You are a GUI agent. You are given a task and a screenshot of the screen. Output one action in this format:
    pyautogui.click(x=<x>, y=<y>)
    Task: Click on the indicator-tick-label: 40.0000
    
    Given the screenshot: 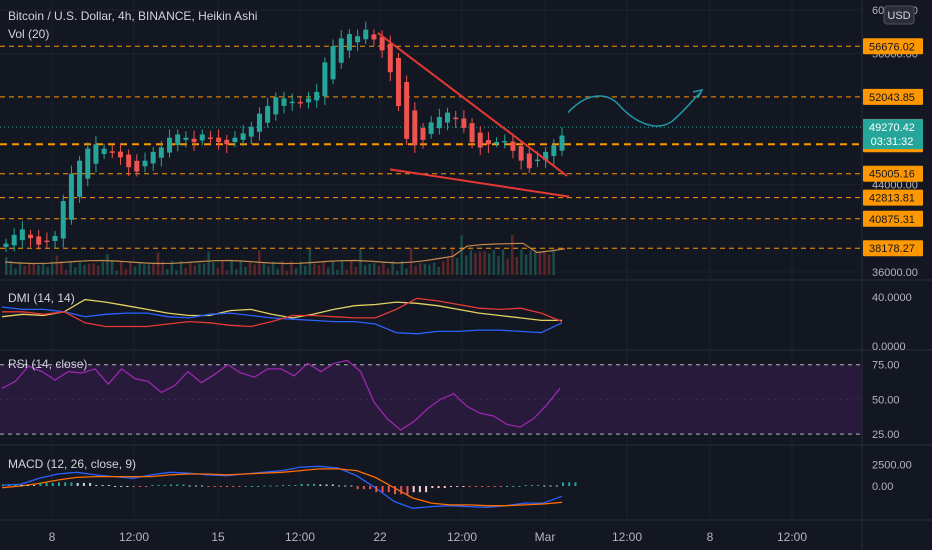 What is the action you would take?
    pyautogui.click(x=892, y=298)
    